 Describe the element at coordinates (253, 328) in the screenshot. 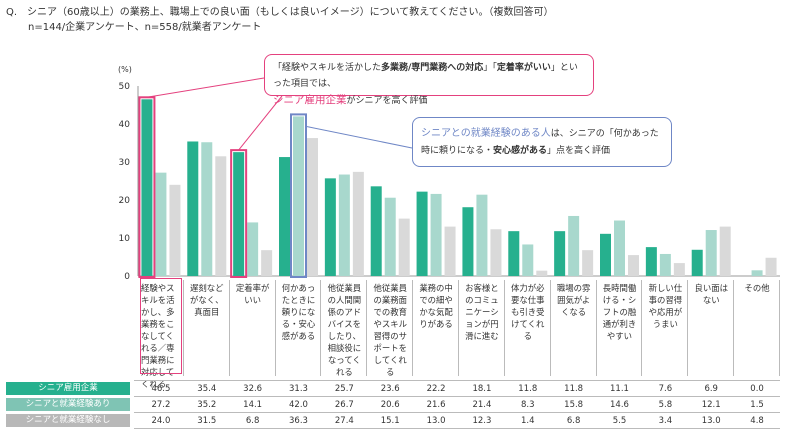

I see `x-category-label: 定着率がいい` at that location.